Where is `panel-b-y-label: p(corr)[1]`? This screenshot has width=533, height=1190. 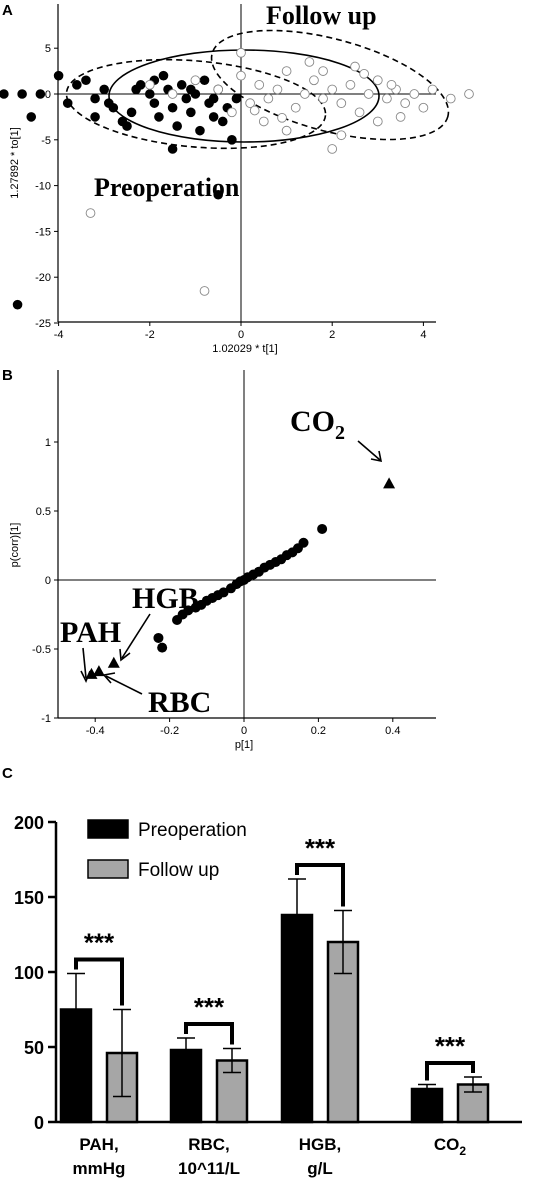
panel-b-y-label: p(corr)[1] is located at coordinates (15, 545).